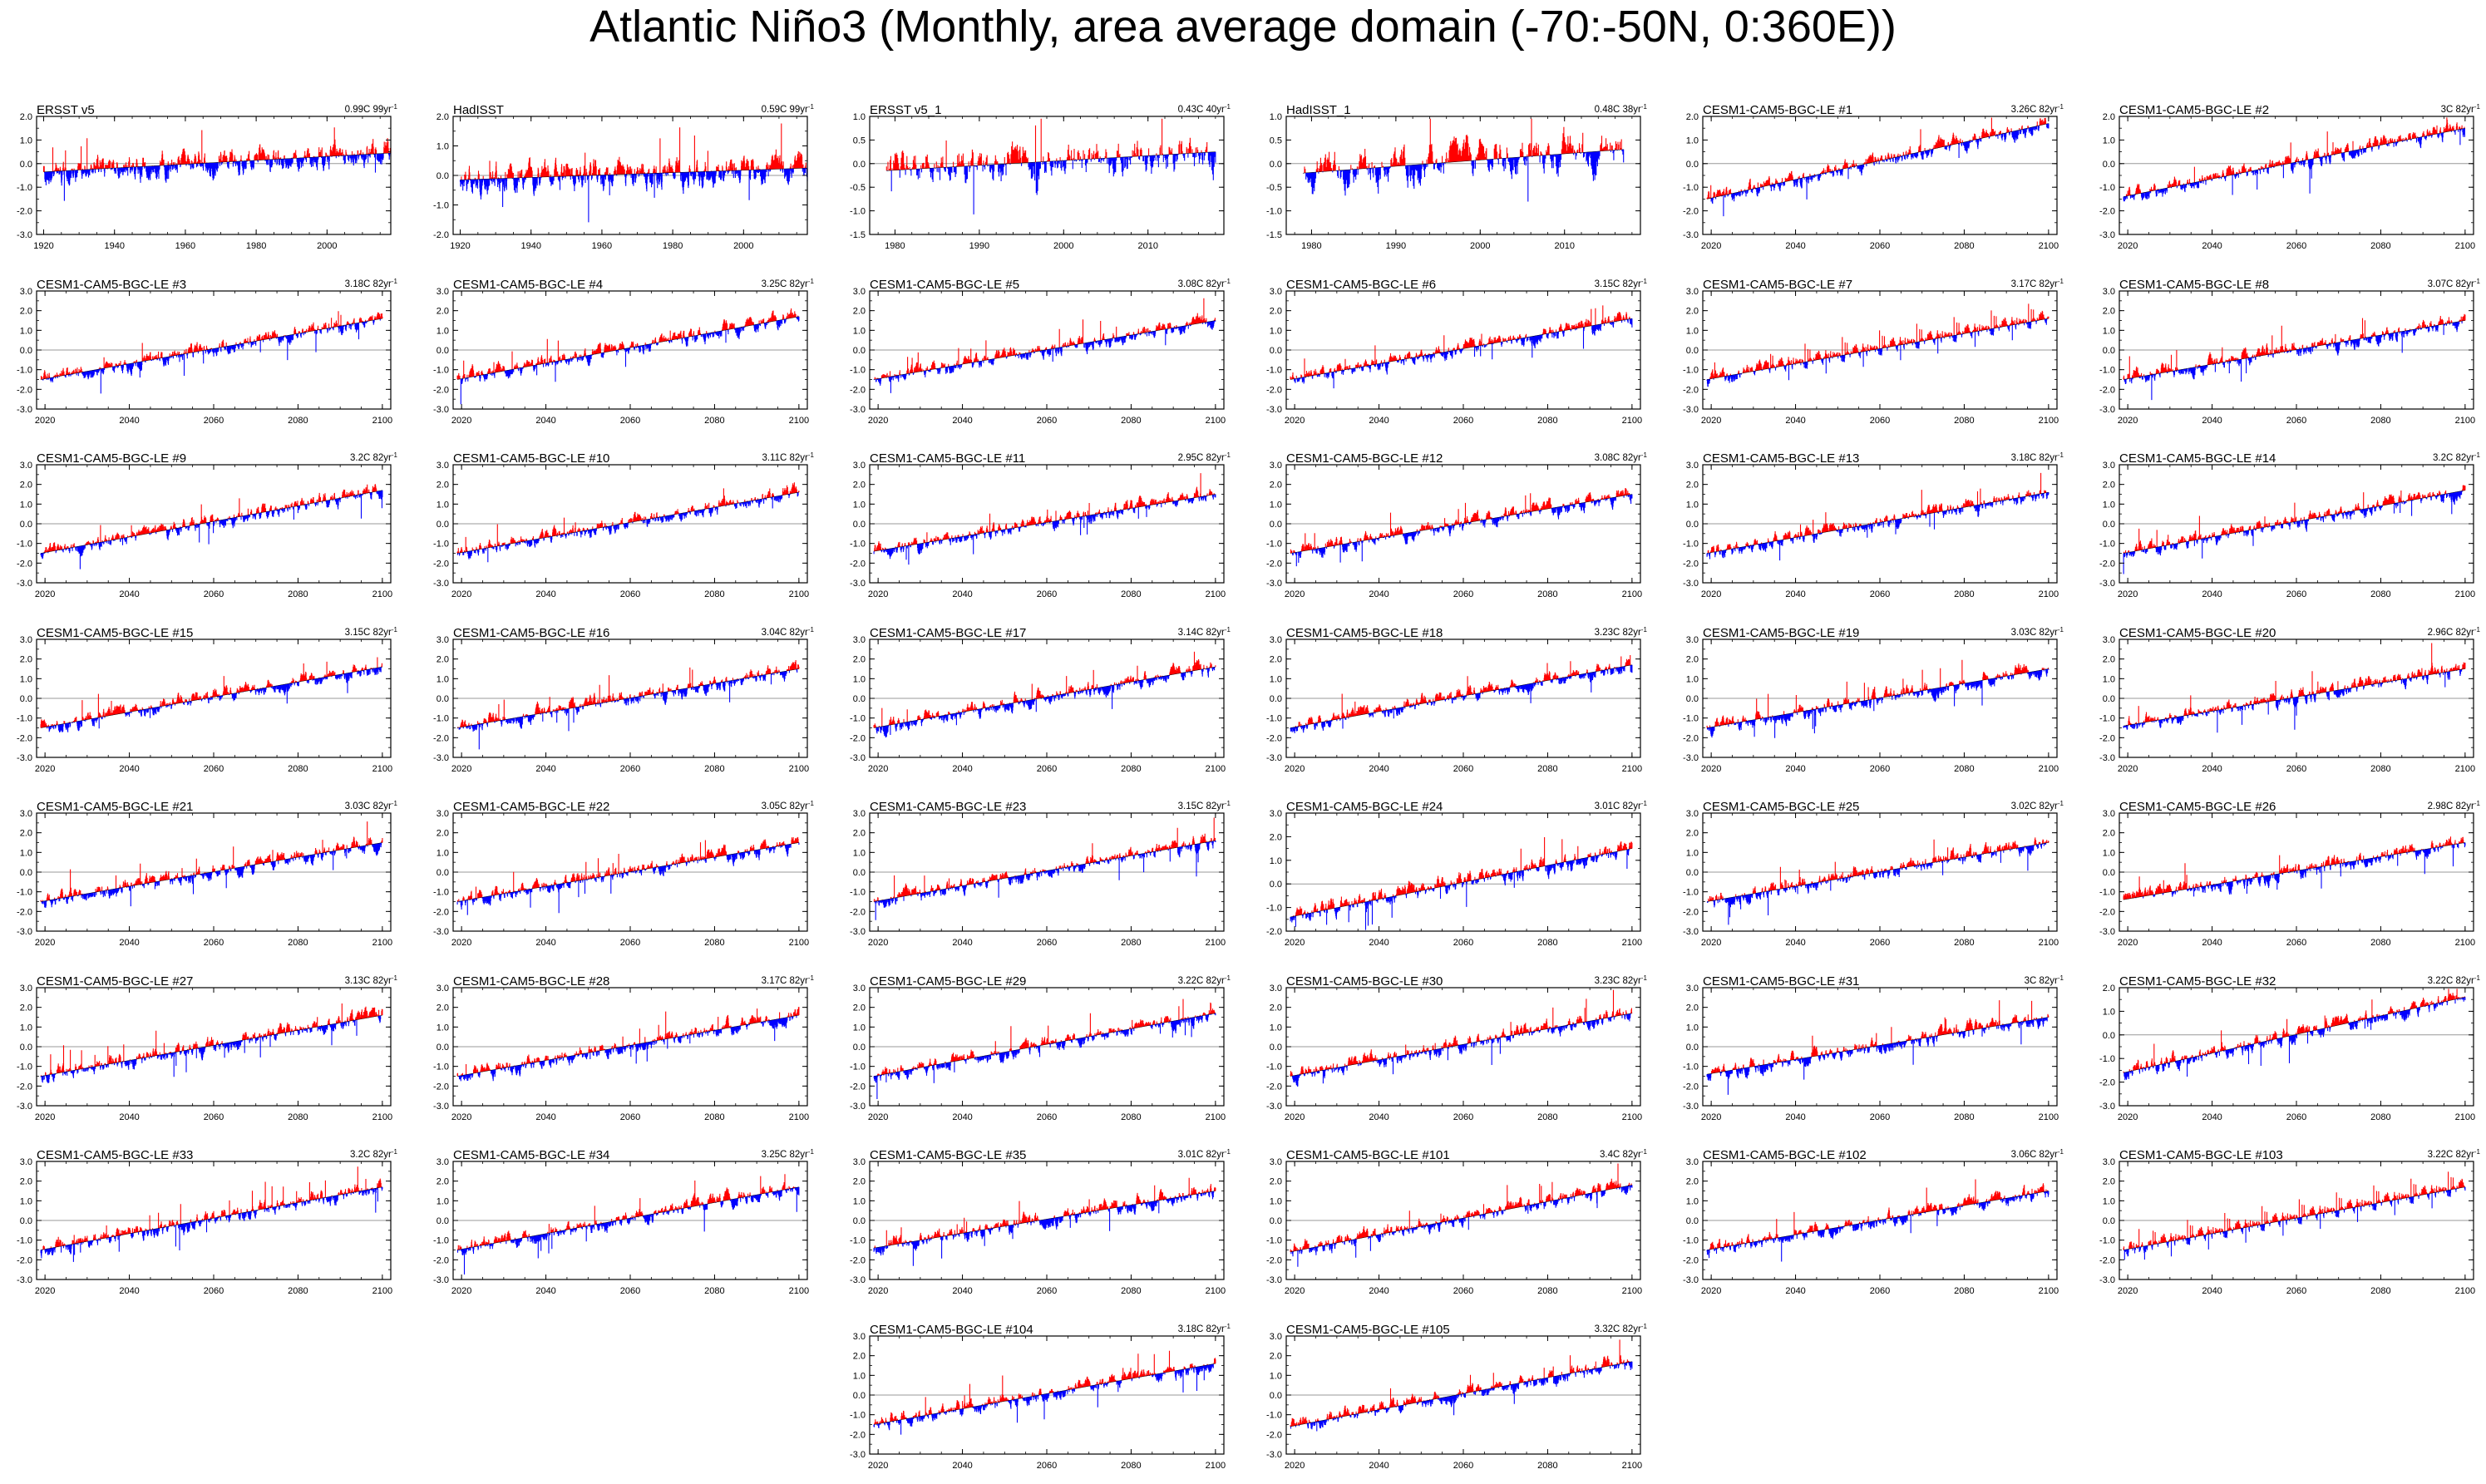 Image resolution: width=2486 pixels, height=1484 pixels. Describe the element at coordinates (788, 283) in the screenshot. I see `trend-label: 3.25C 82yr-1` at that location.